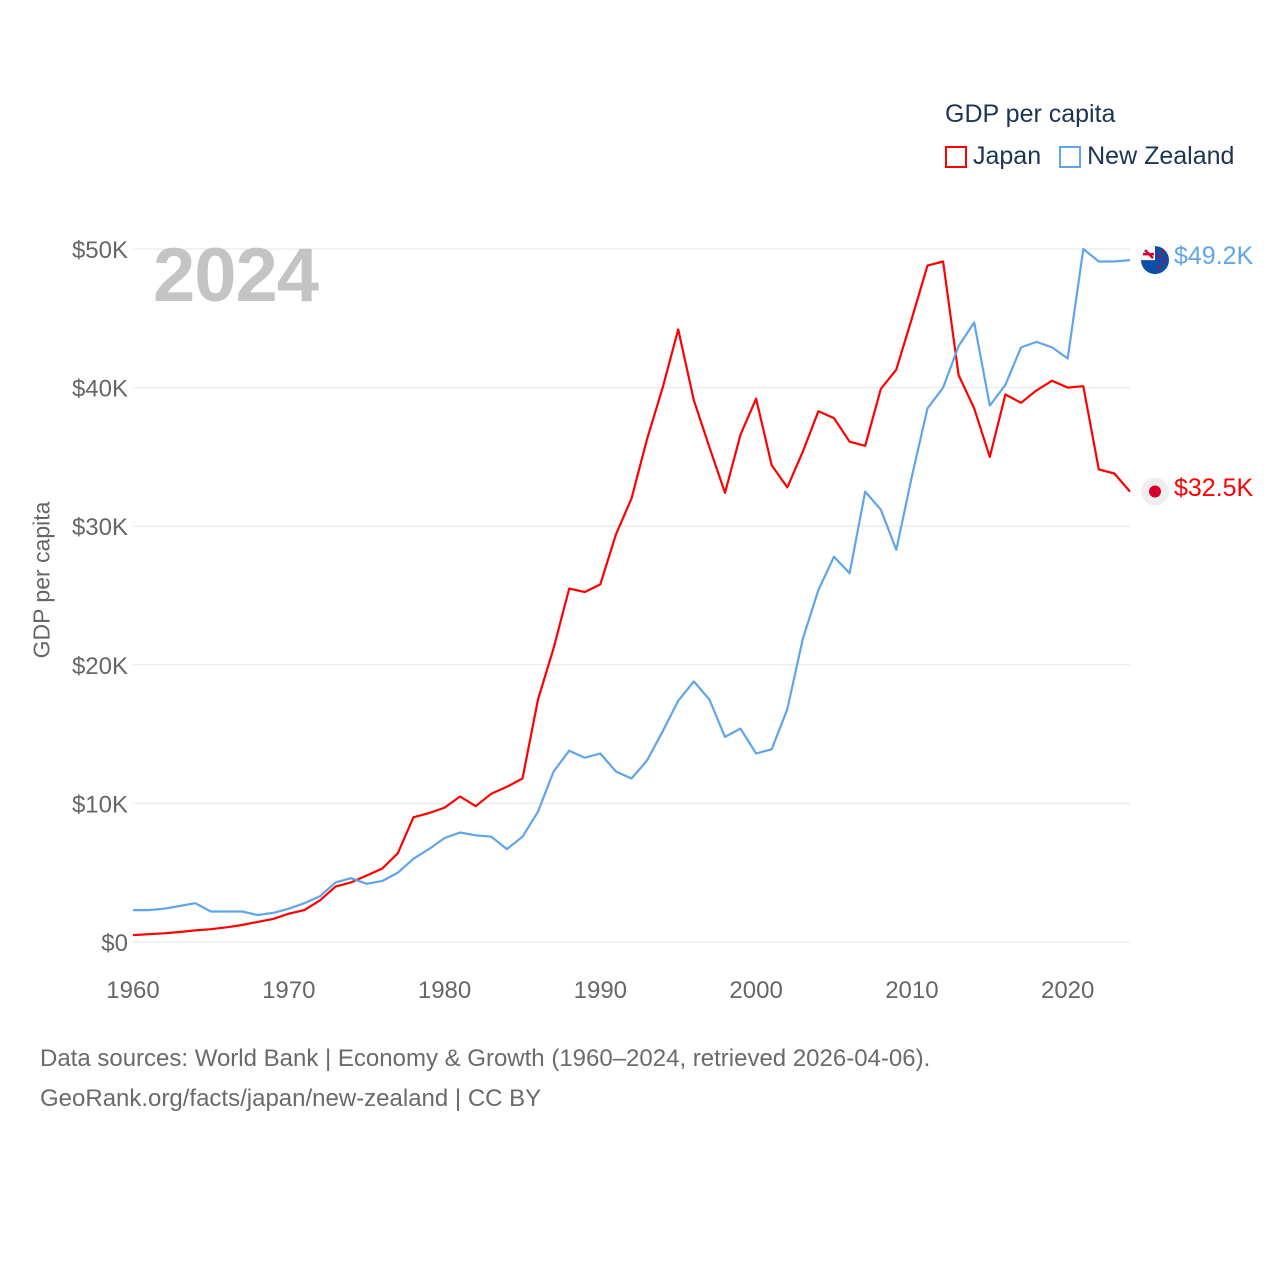 The width and height of the screenshot is (1280, 1280). I want to click on x-tick-label: 2020, so click(1067, 990).